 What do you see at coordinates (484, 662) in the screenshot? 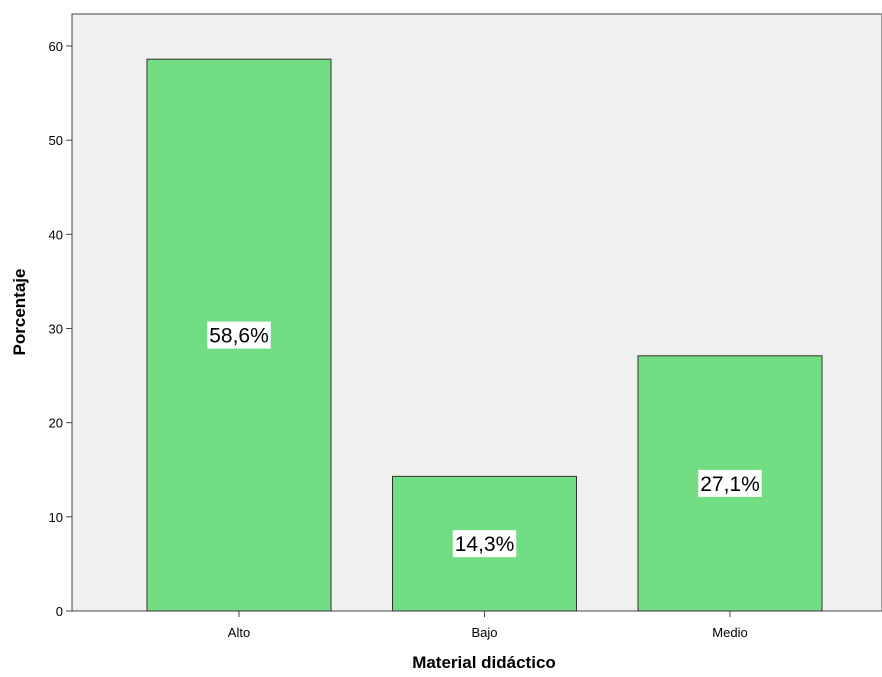
I see `x-axis-title: Material didáctico` at bounding box center [484, 662].